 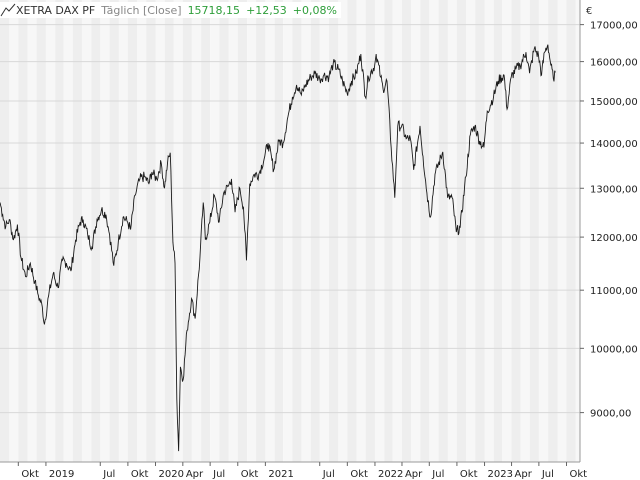 I want to click on change-percent: +0,08%, so click(x=314, y=10).